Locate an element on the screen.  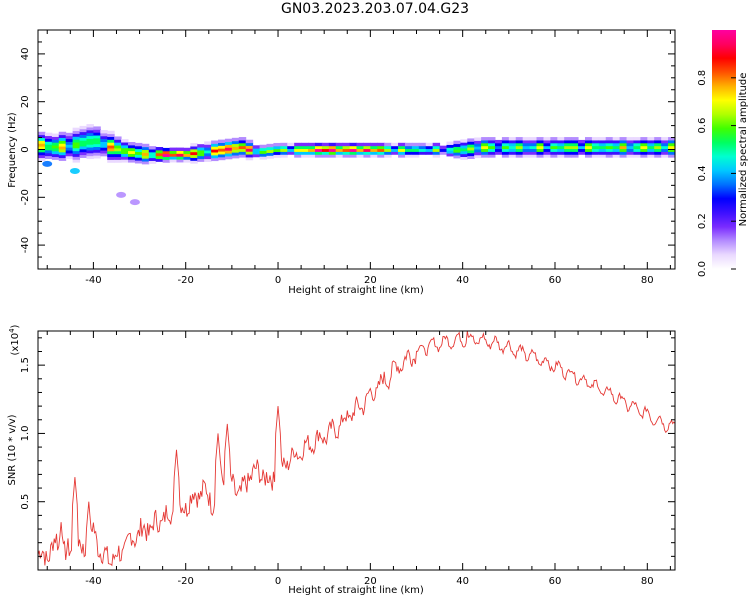
snr-xtick-label: 40 is located at coordinates (462, 581).